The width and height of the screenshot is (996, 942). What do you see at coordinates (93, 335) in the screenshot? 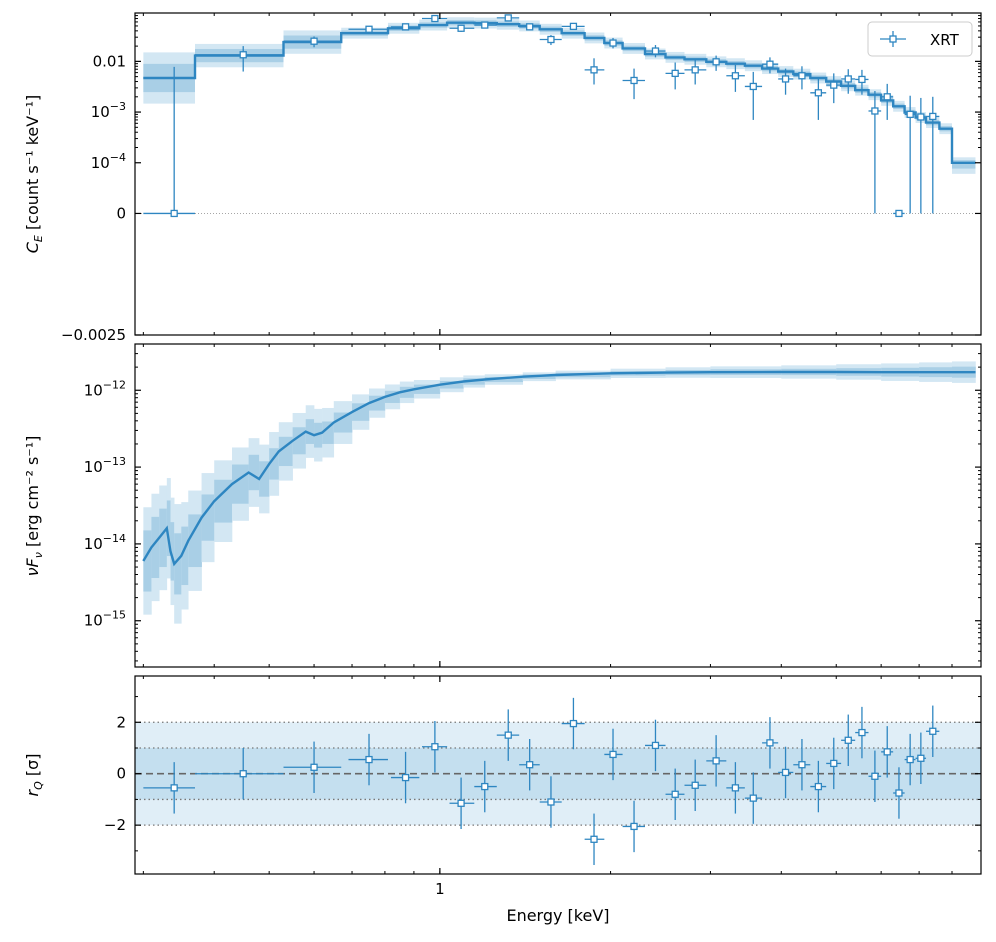
I see `y-tick-label: −0.0025` at bounding box center [93, 335].